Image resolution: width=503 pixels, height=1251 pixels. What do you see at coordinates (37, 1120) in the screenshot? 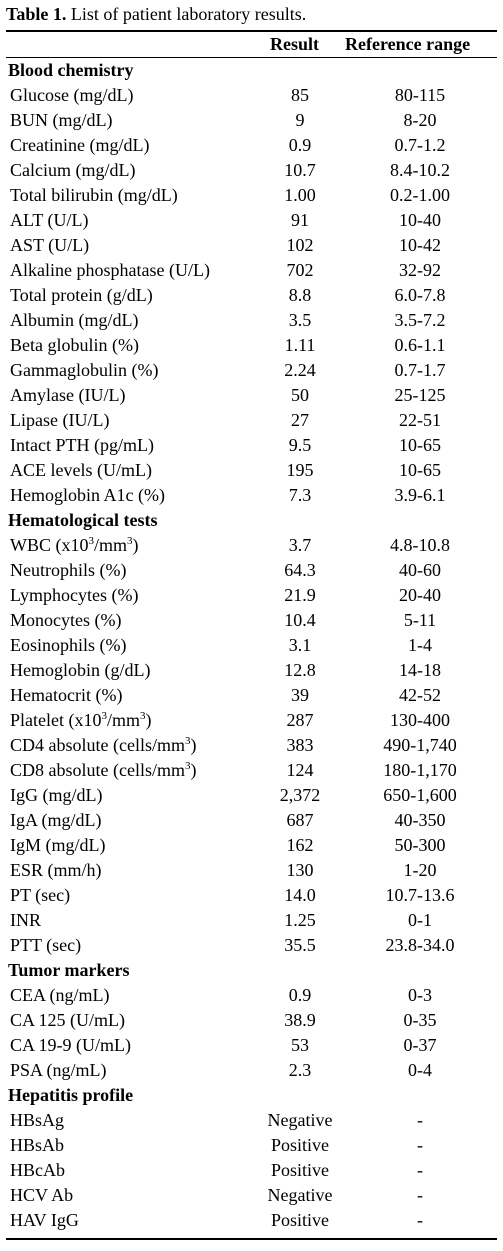
I see `test-name: HBsAg` at bounding box center [37, 1120].